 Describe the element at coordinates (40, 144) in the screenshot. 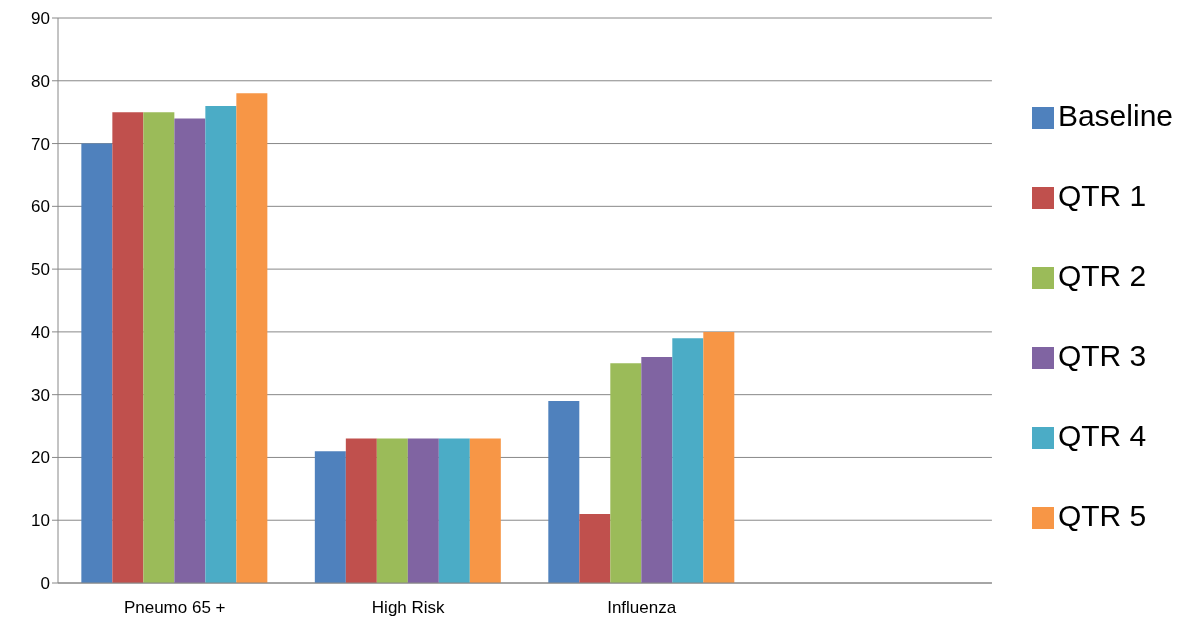

I see `y-tick-label: 70` at that location.